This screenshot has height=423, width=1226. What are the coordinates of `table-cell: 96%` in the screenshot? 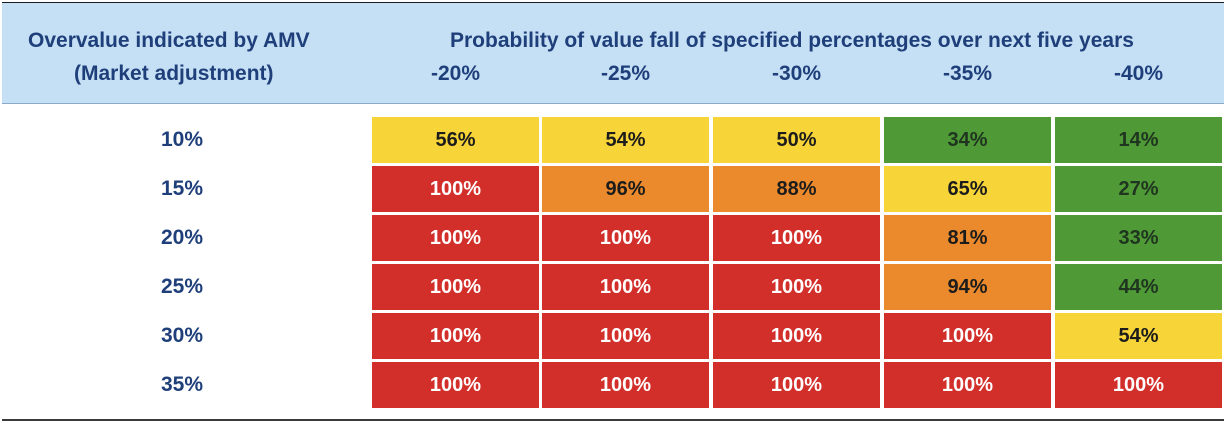 It's located at (625, 189).